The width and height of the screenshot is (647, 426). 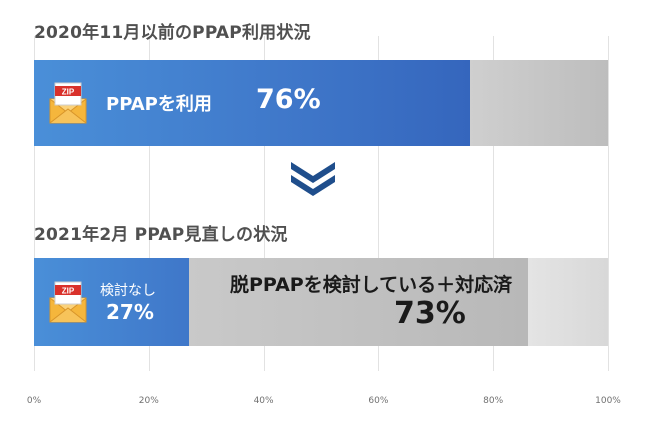 I want to click on chart2-reviewing-value: 73%, so click(x=430, y=313).